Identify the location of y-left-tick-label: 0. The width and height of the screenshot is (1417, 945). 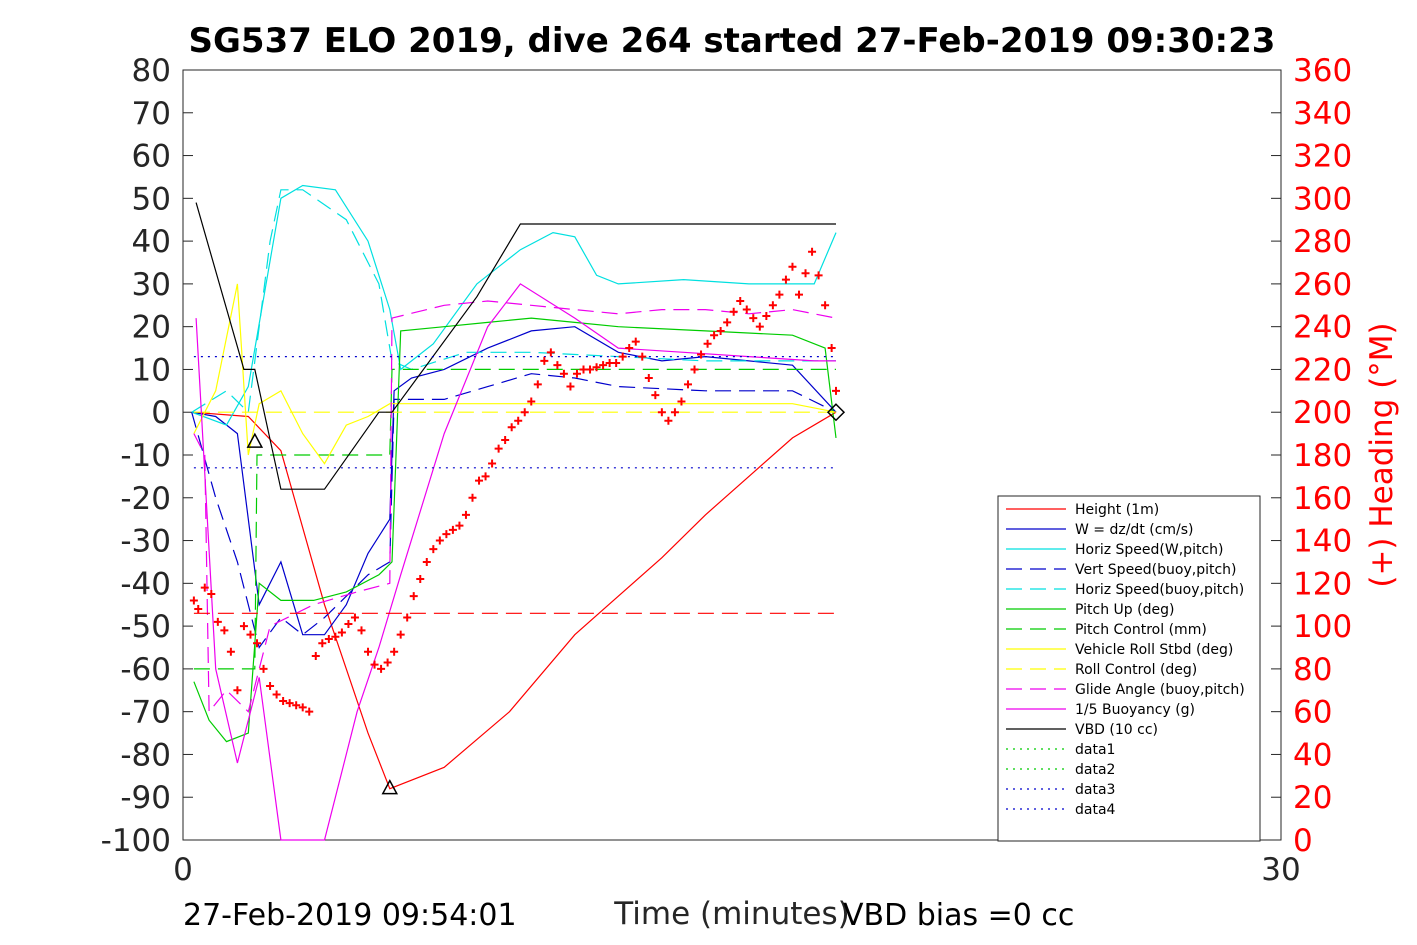
(161, 413).